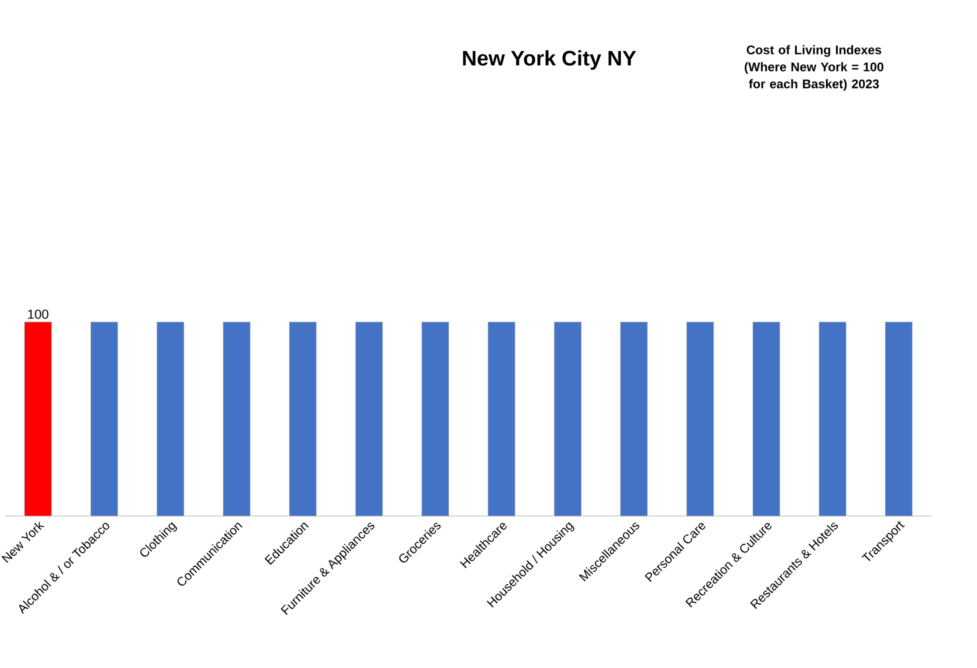 This screenshot has height=668, width=977. Describe the element at coordinates (814, 68) in the screenshot. I see `text: Cost of Living Indexes (Where New York = 100 for each Basket) 2023` at that location.